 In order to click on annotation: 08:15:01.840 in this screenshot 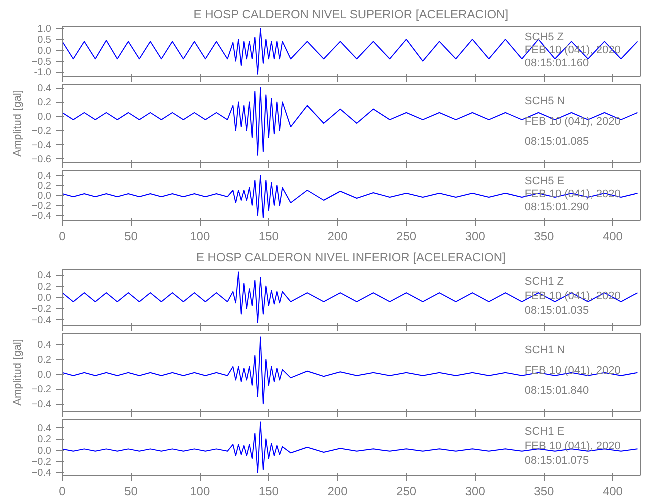, I will do `click(557, 391)`.